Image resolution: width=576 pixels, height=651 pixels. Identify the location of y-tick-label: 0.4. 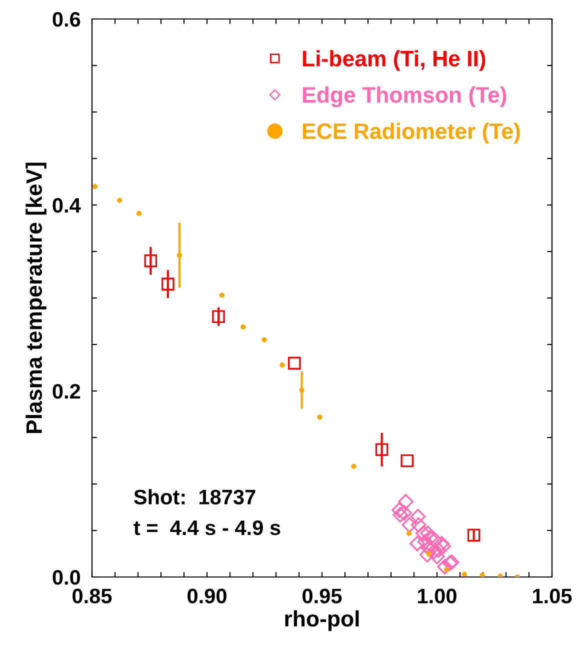
(66, 205).